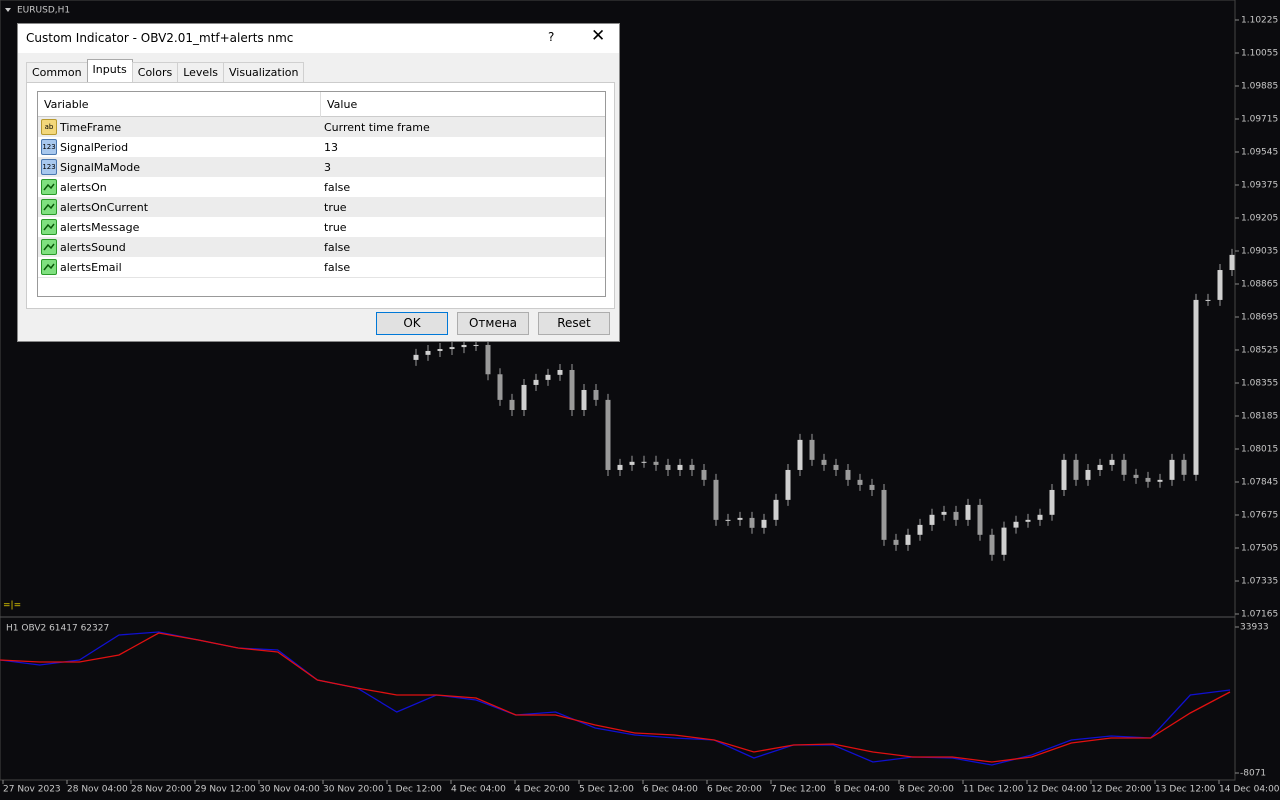  What do you see at coordinates (551, 37) in the screenshot?
I see `help-button: ?` at bounding box center [551, 37].